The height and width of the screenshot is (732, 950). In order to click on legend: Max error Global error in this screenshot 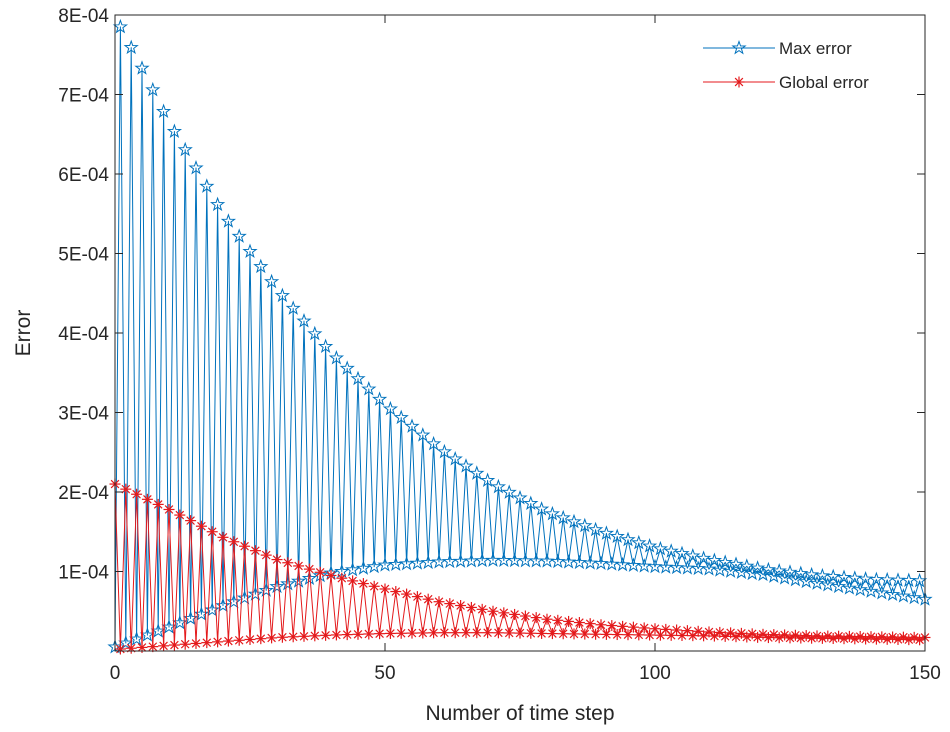, I will do `click(786, 65)`.